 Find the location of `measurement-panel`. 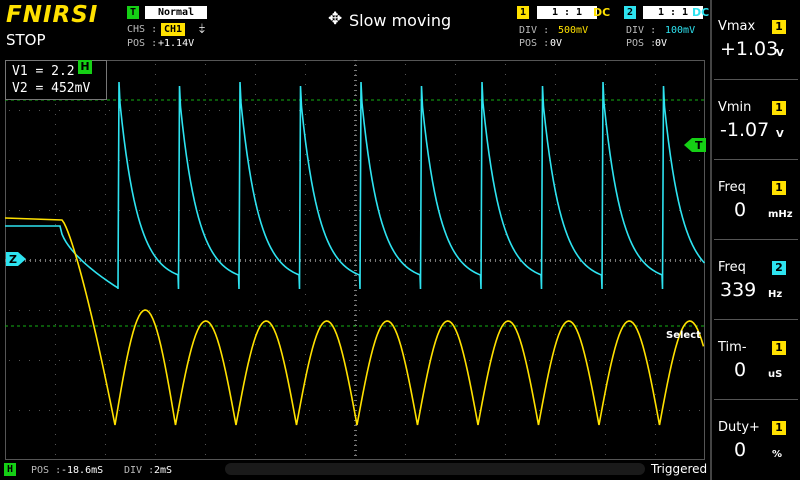

measurement-panel is located at coordinates (755, 240).